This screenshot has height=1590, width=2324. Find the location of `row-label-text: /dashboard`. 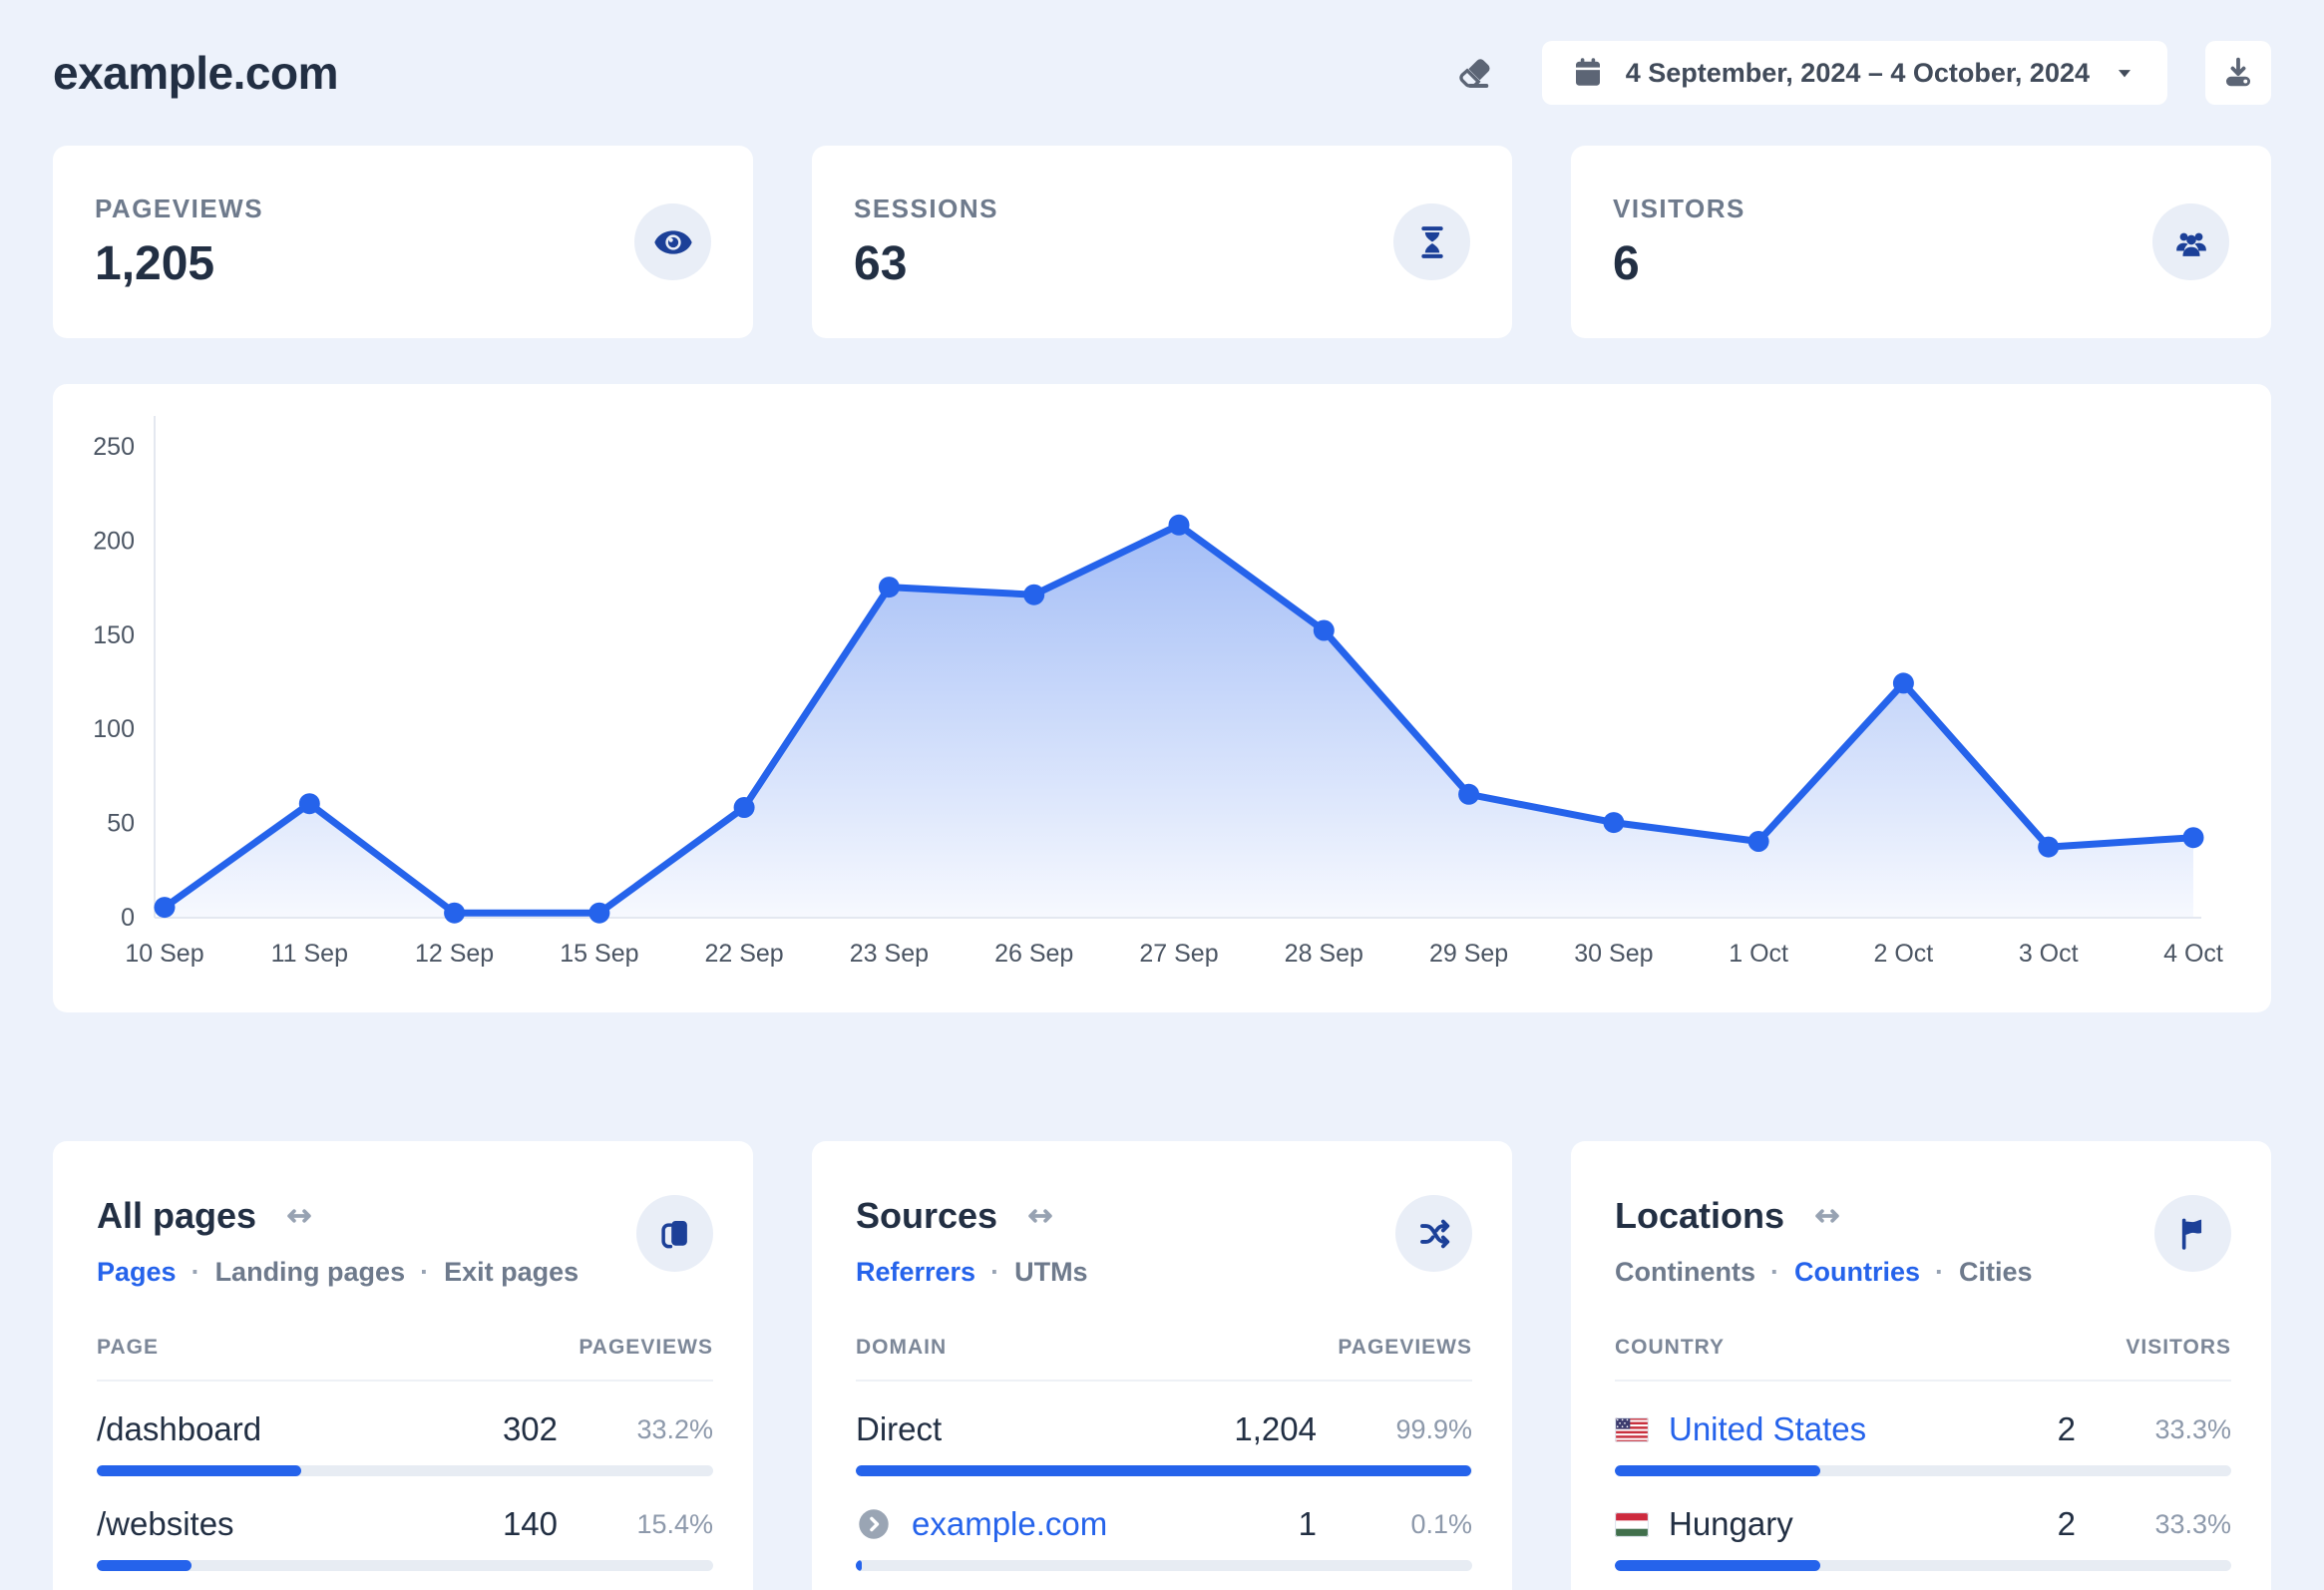

row-label-text: /dashboard is located at coordinates (179, 1428).